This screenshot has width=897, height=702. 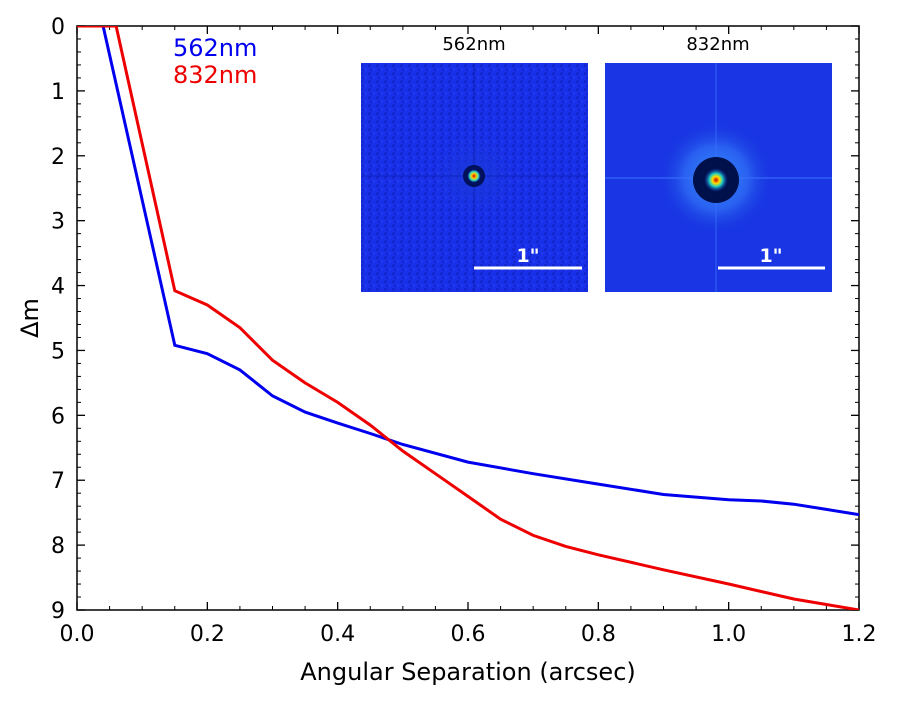 I want to click on legend-entry-562nm: 562nm, so click(x=215, y=48).